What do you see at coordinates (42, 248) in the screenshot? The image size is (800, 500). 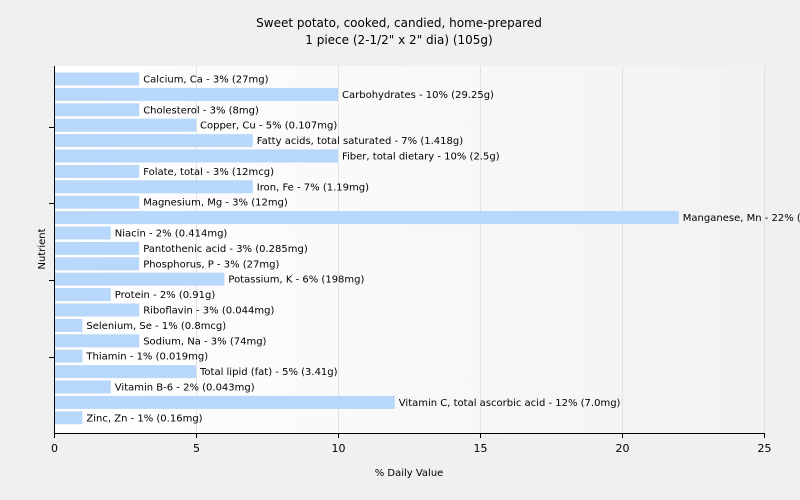 I see `y-axis-title: Nutrient` at bounding box center [42, 248].